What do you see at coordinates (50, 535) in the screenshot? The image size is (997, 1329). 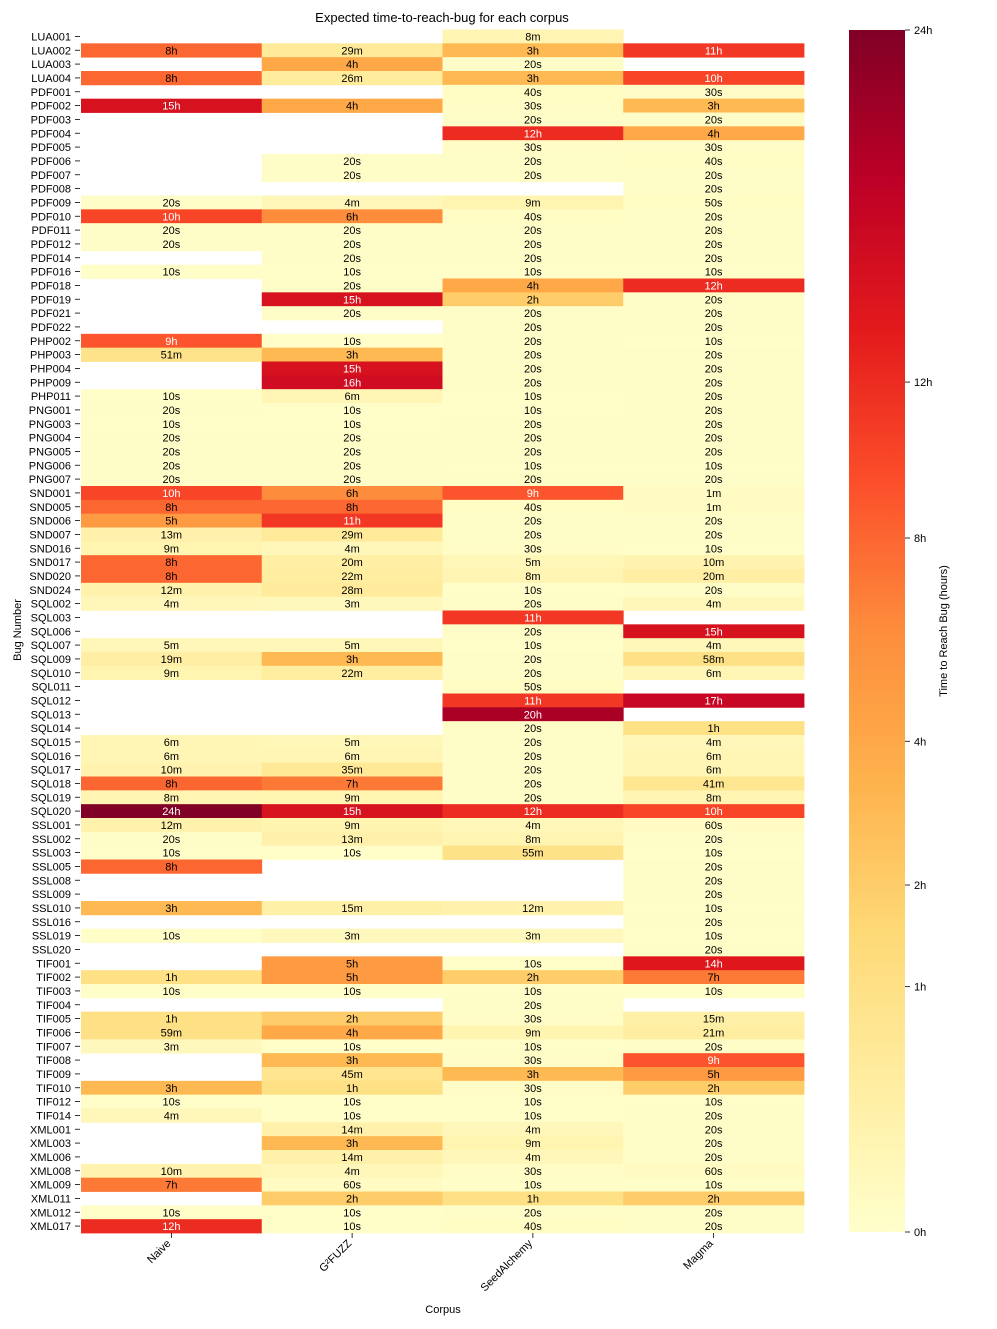 I see `y-tick-label: SND007` at bounding box center [50, 535].